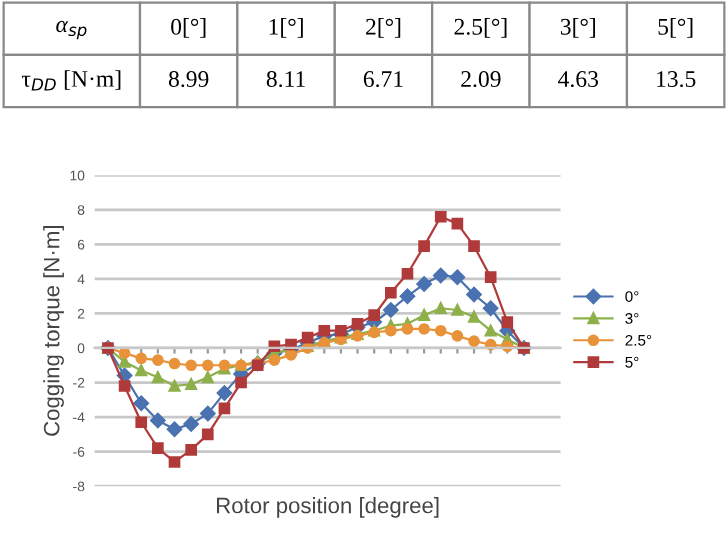 This screenshot has width=728, height=536. Describe the element at coordinates (675, 28) in the screenshot. I see `category-label: 5[°]` at that location.